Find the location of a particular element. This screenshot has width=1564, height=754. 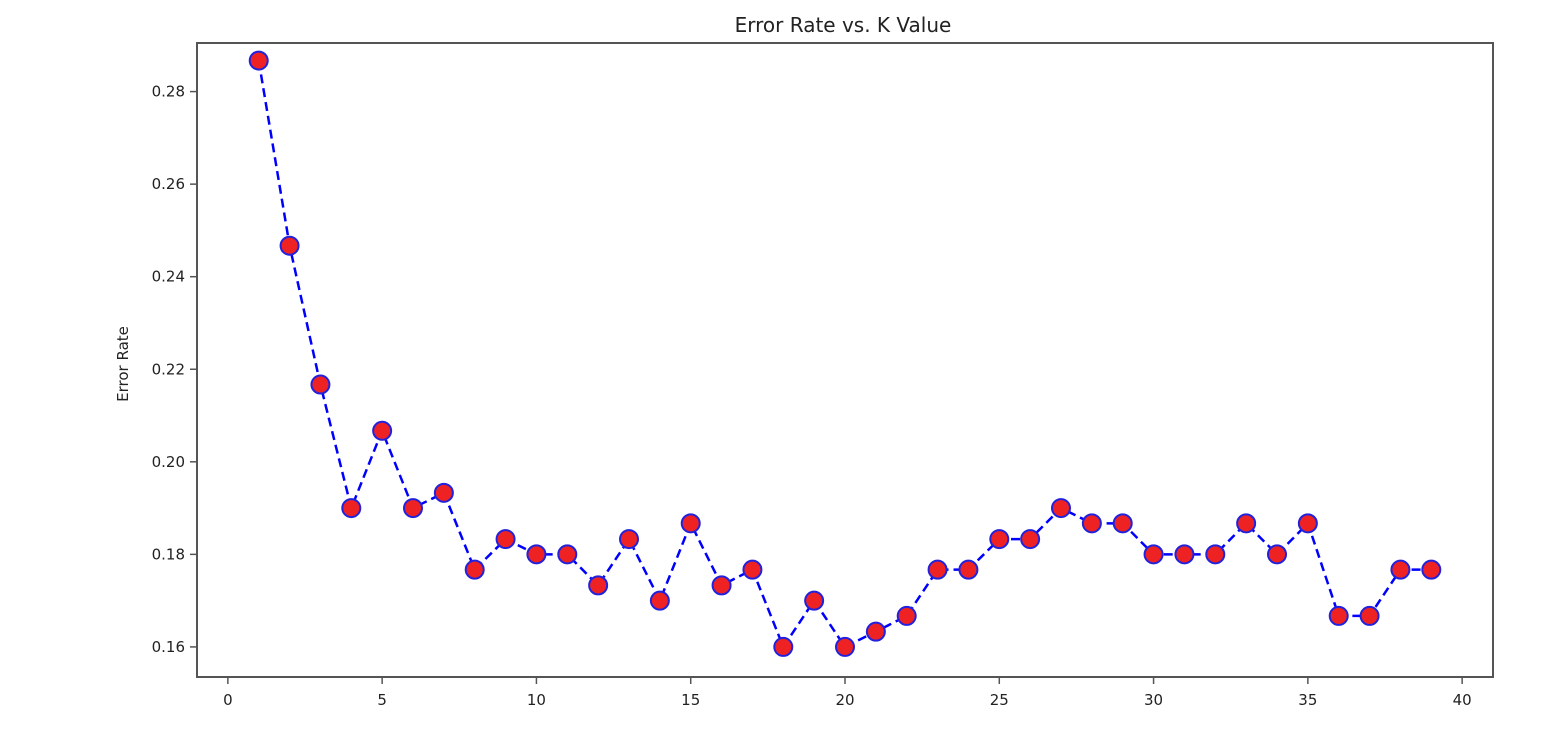

y-tick-label: 0.20 is located at coordinates (168, 462).